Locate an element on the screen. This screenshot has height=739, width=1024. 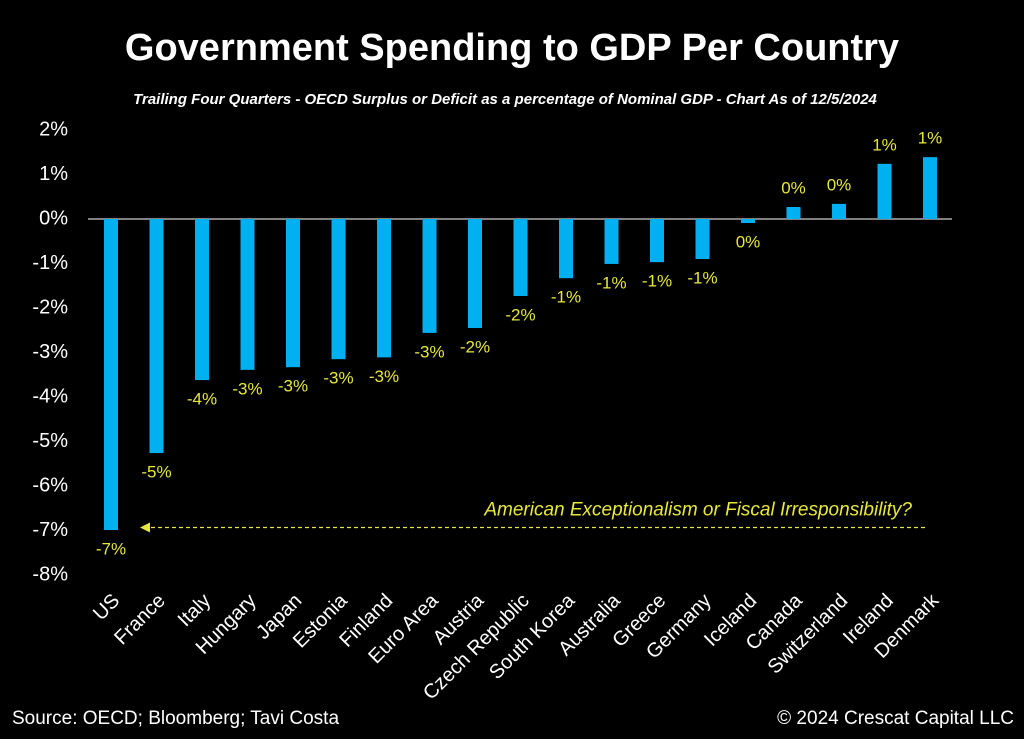
x-tick-label: France is located at coordinates (140, 620).